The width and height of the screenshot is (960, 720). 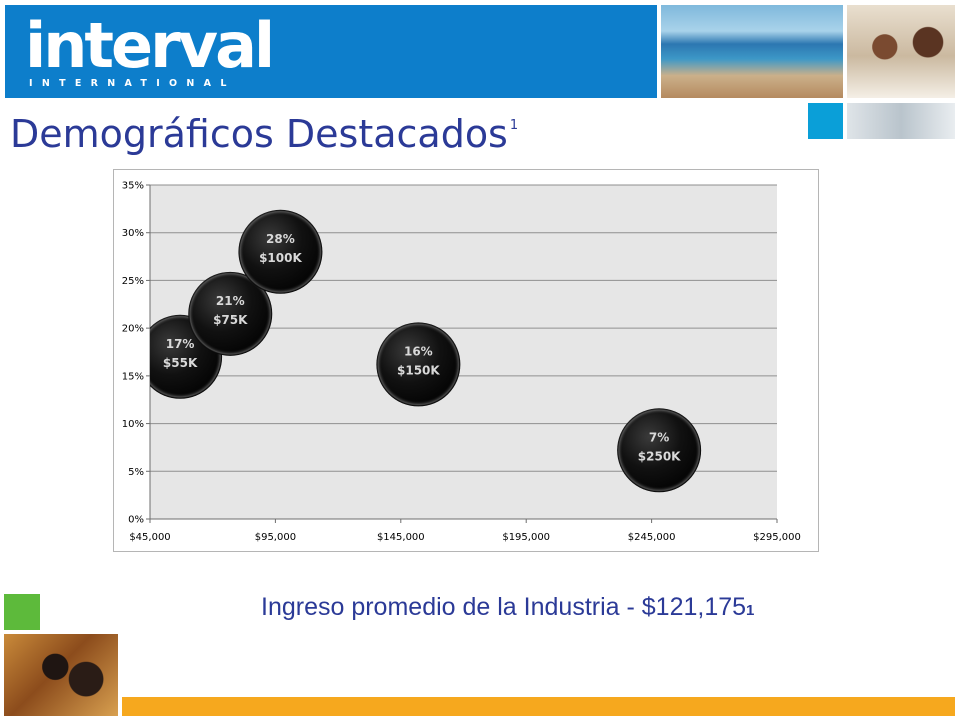 I want to click on title-footnote-marker: 1, so click(x=514, y=125).